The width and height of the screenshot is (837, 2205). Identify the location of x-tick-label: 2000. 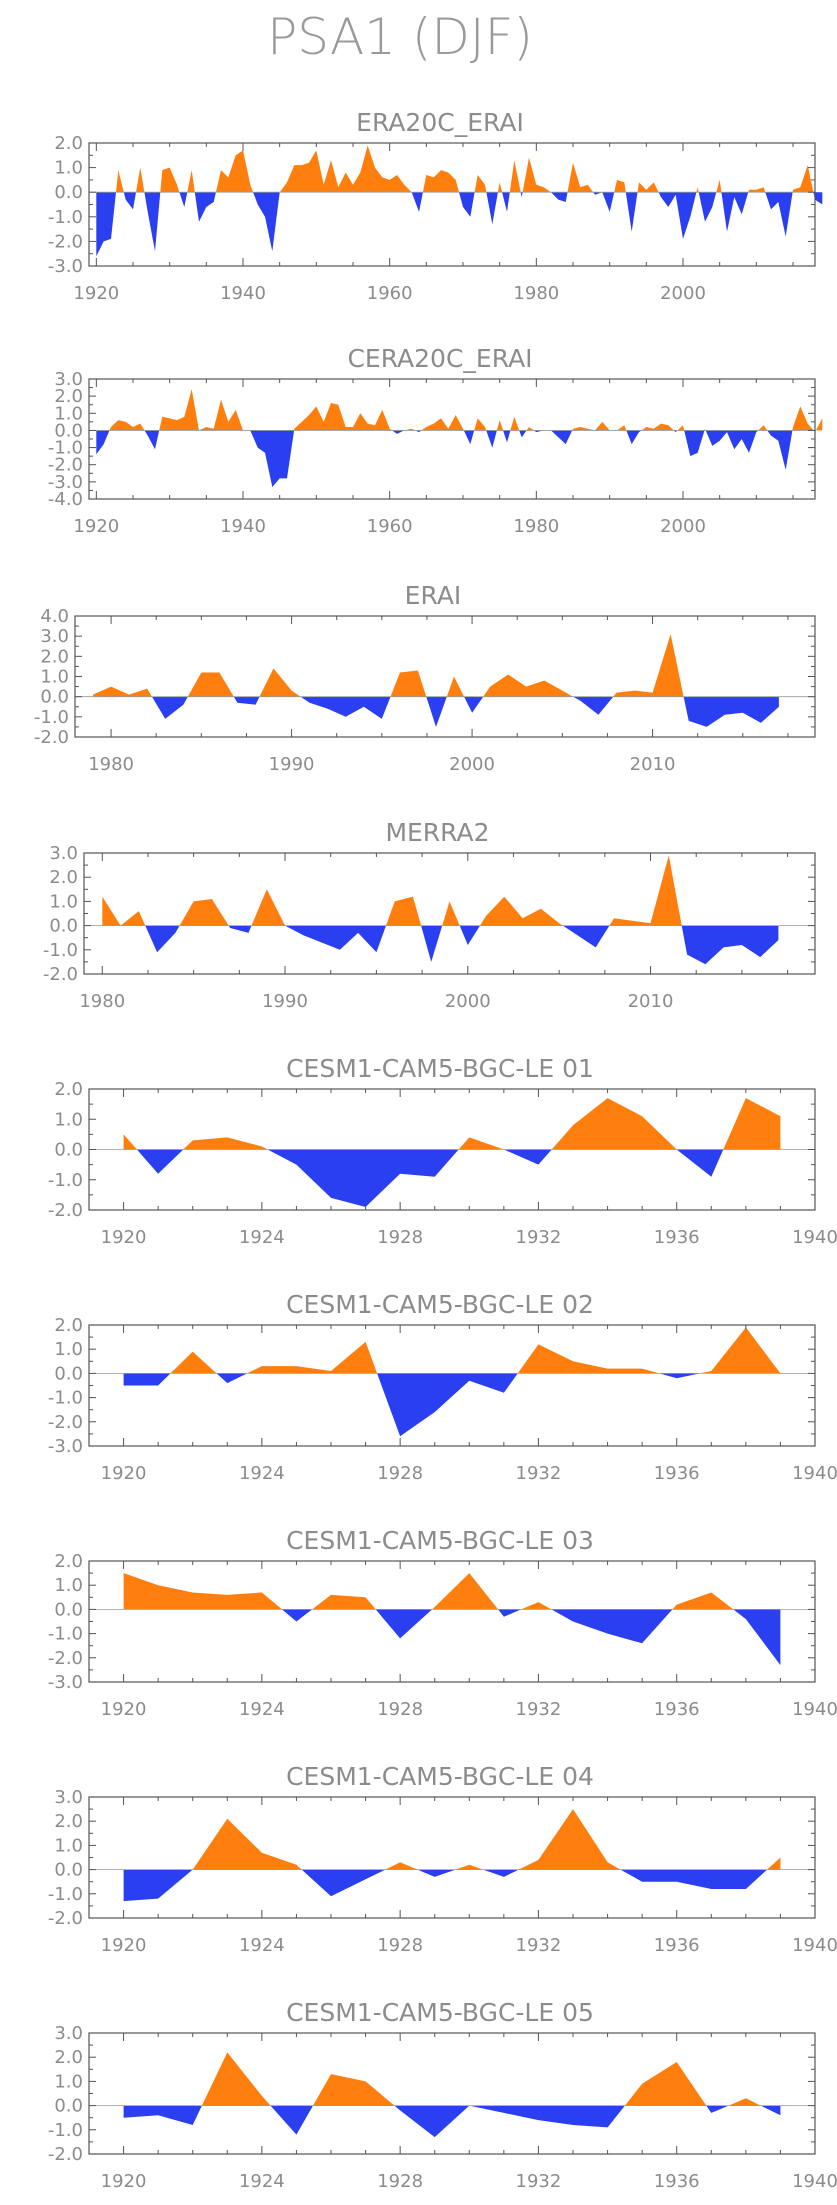
(472, 764).